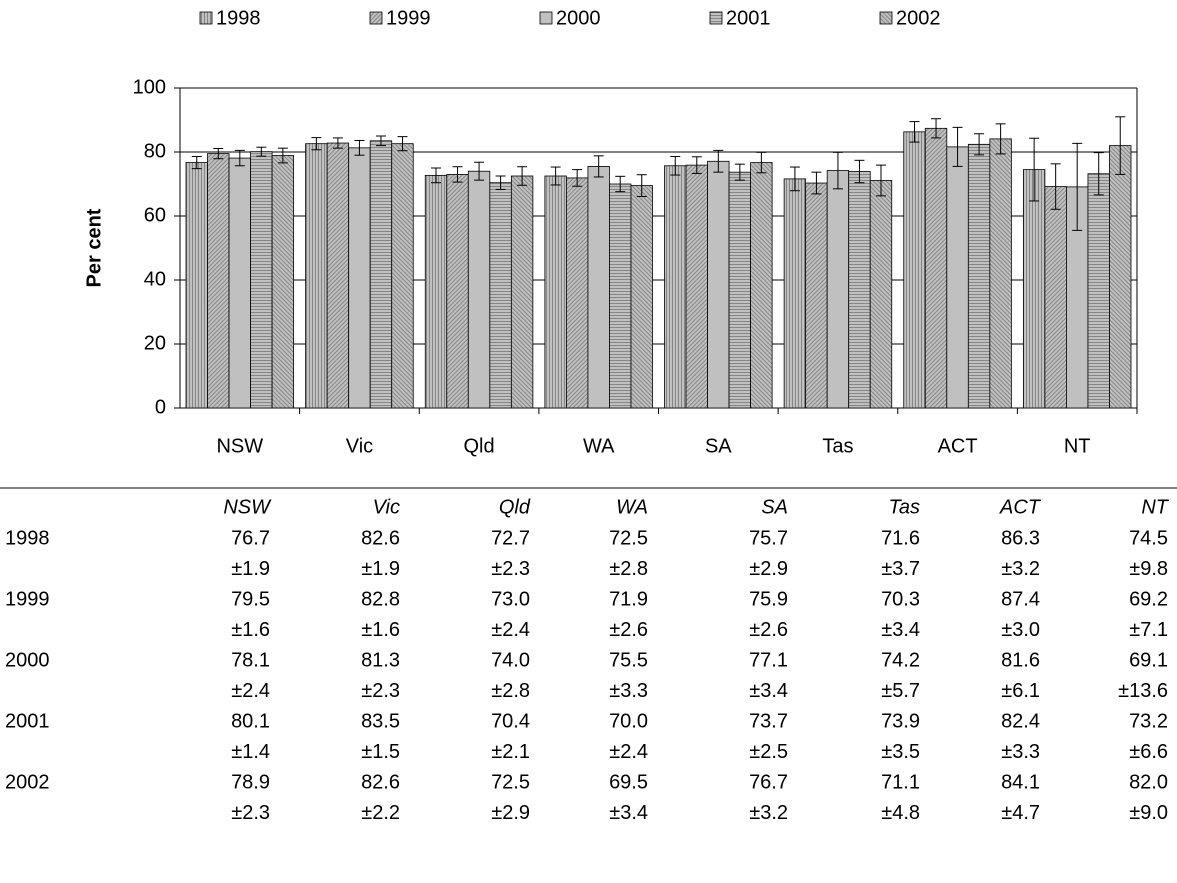 The height and width of the screenshot is (883, 1177). I want to click on table-row-label: 1998, so click(27, 538).